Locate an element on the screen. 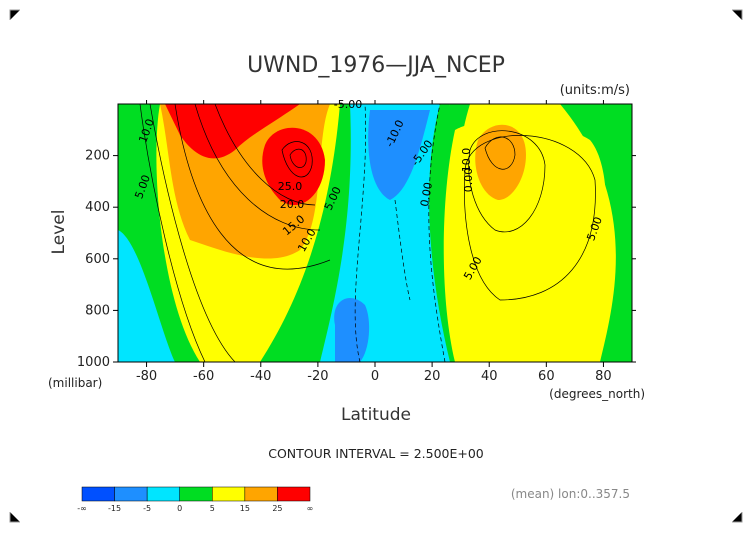  region-sh-easterly is located at coordinates (146, 296).